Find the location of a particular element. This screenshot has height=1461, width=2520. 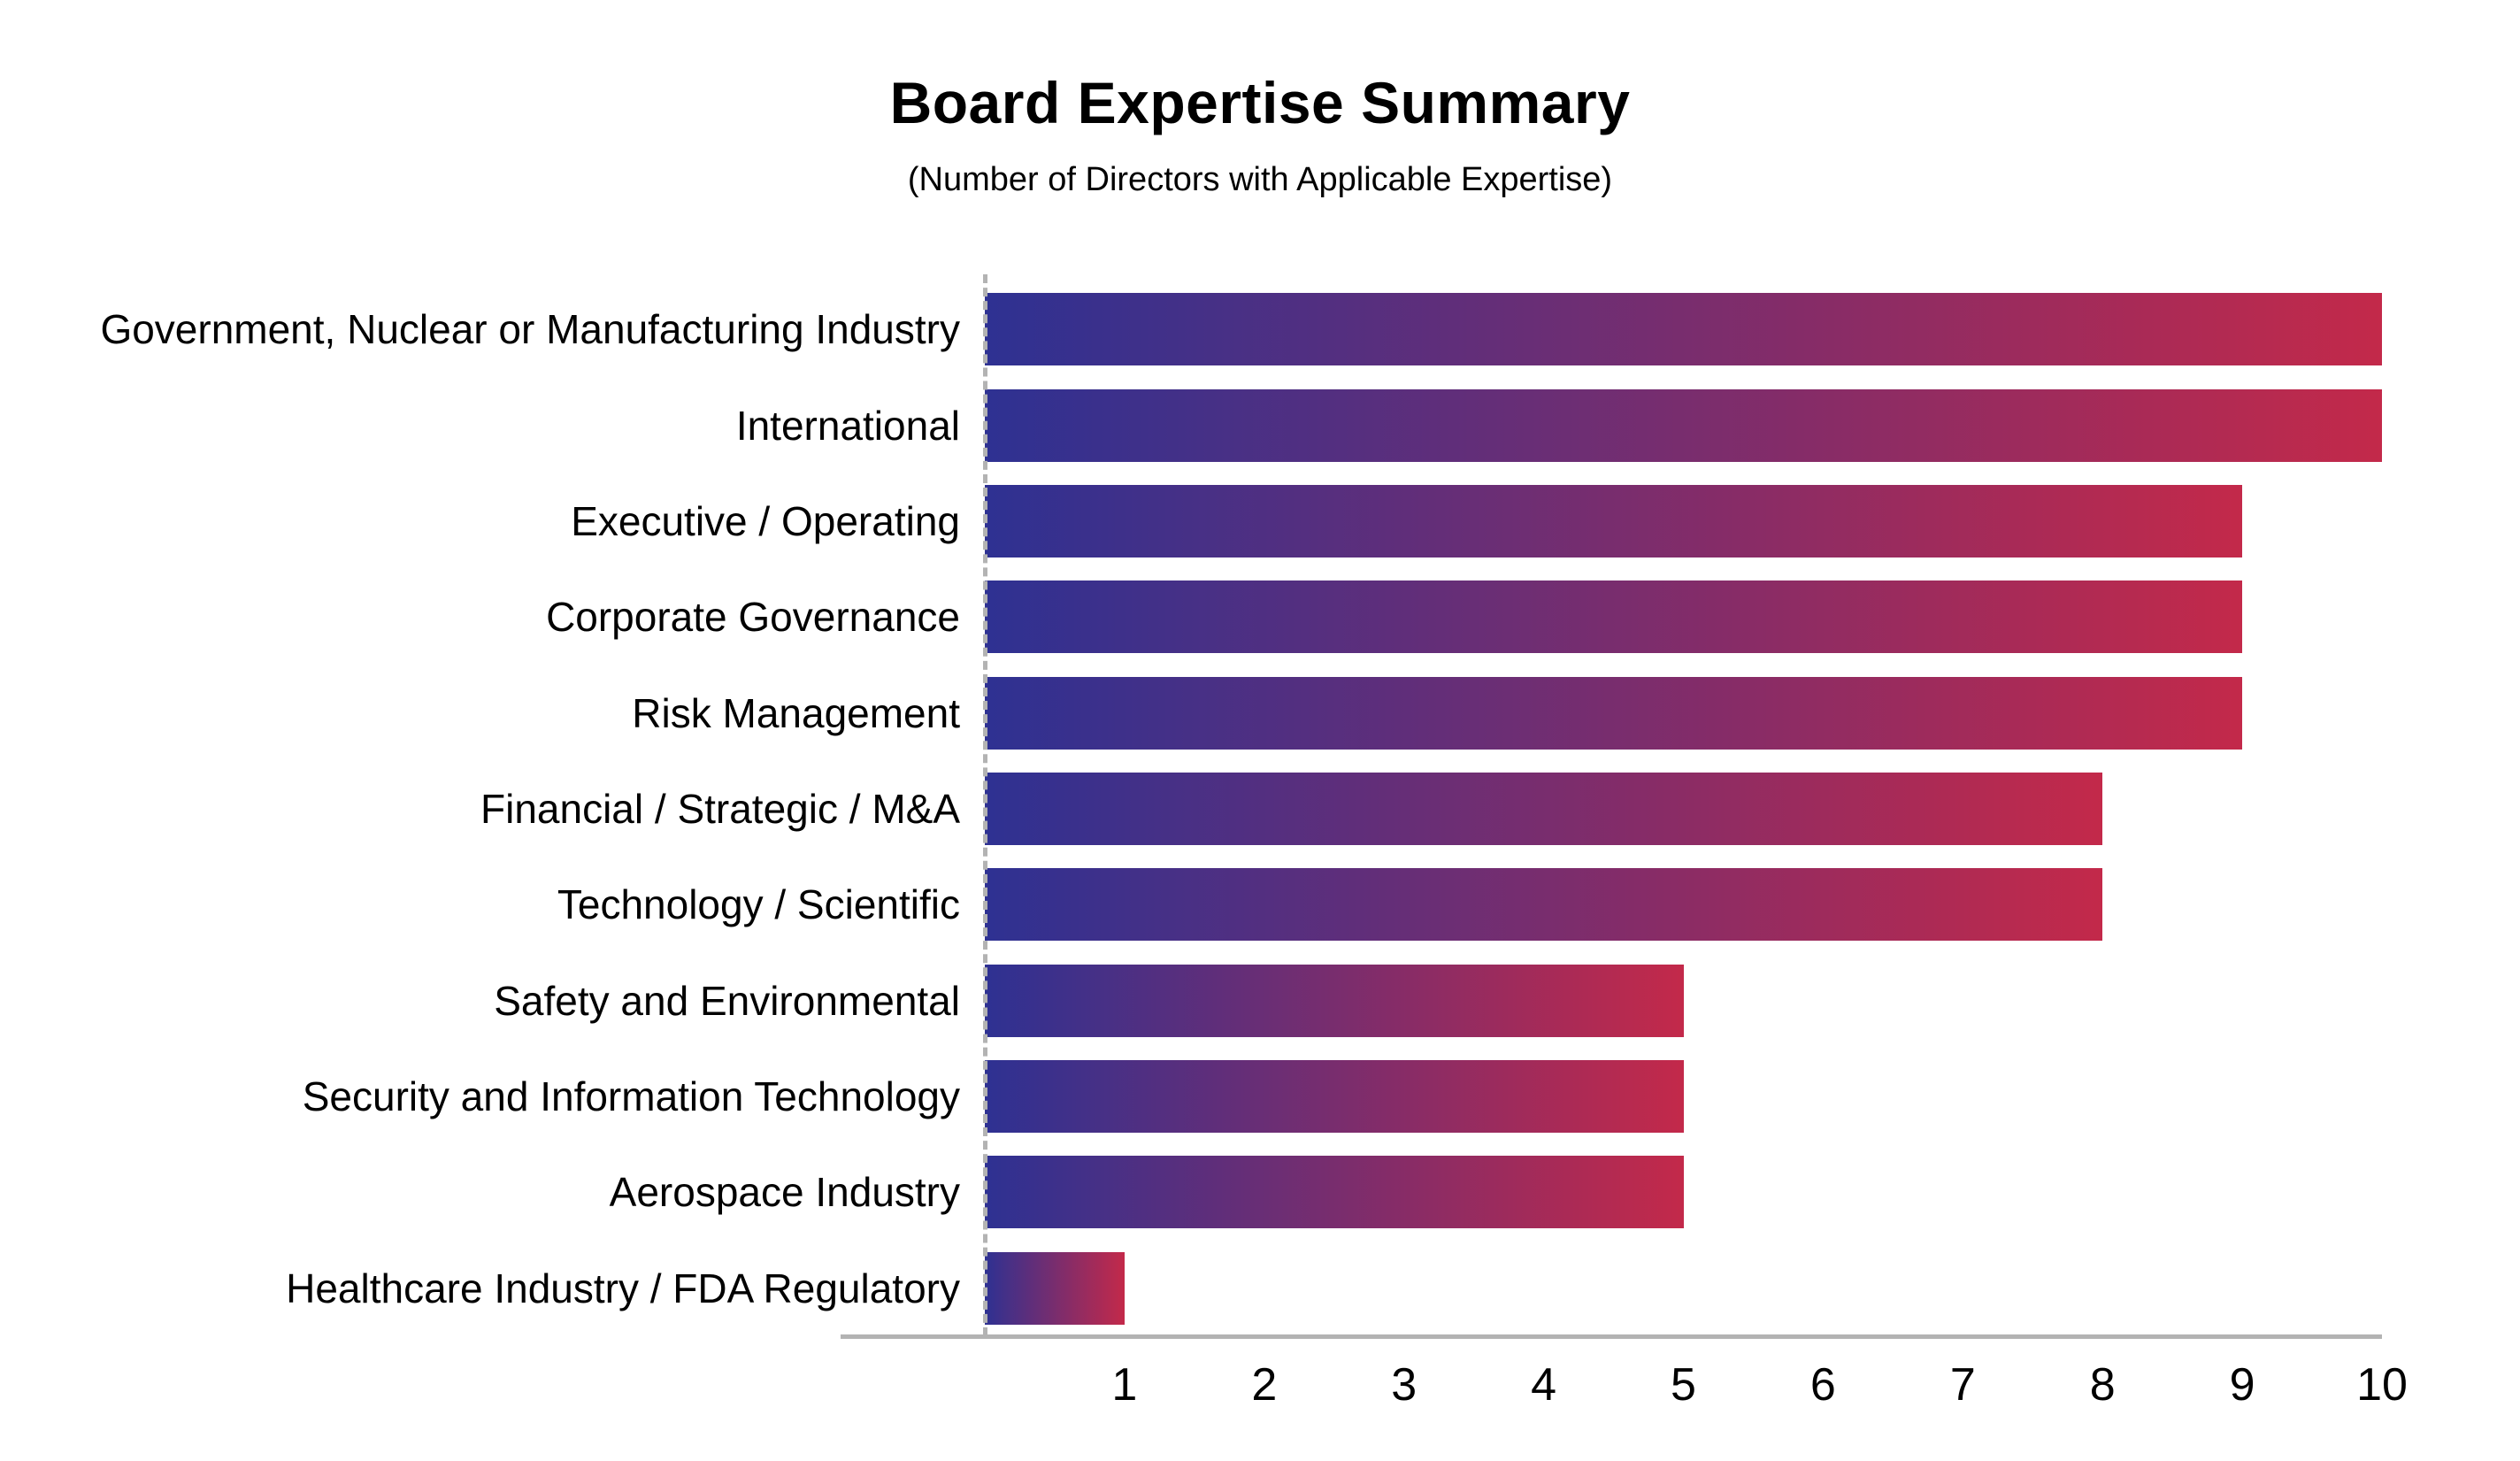

x-tick-label: 1 is located at coordinates (1124, 1385).